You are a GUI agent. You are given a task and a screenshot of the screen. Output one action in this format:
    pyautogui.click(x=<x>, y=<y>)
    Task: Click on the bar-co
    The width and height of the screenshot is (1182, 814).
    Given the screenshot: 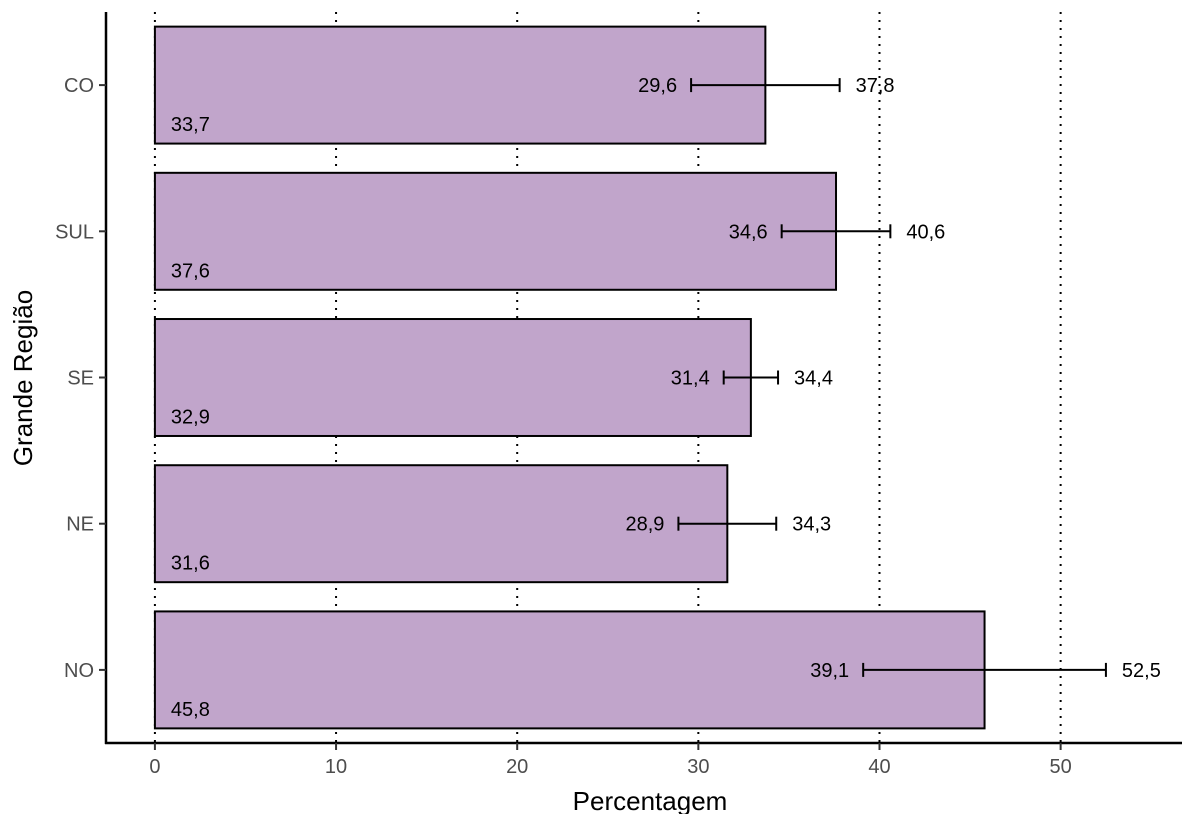 What is the action you would take?
    pyautogui.click(x=460, y=85)
    